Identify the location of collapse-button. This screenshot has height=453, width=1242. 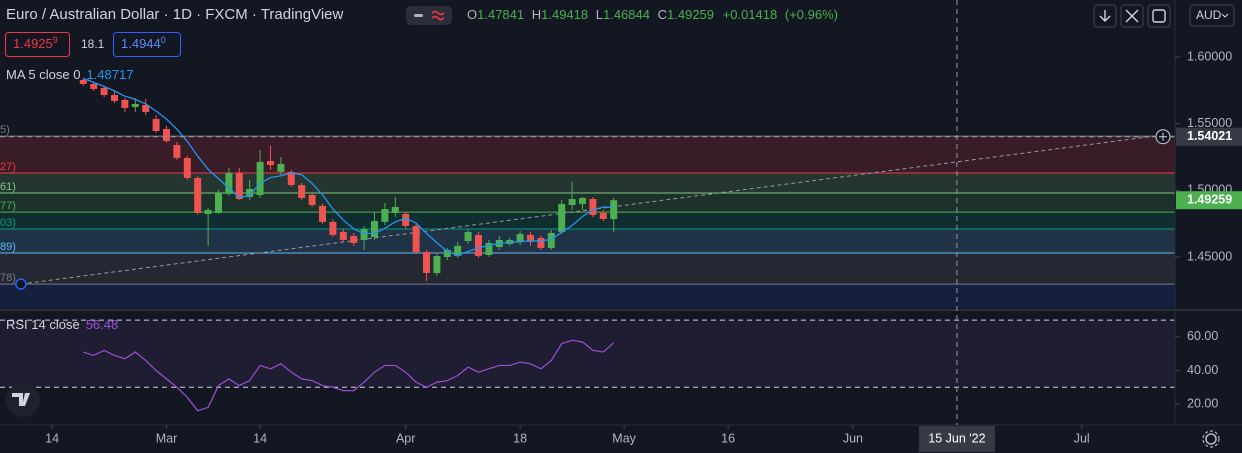
(1105, 16).